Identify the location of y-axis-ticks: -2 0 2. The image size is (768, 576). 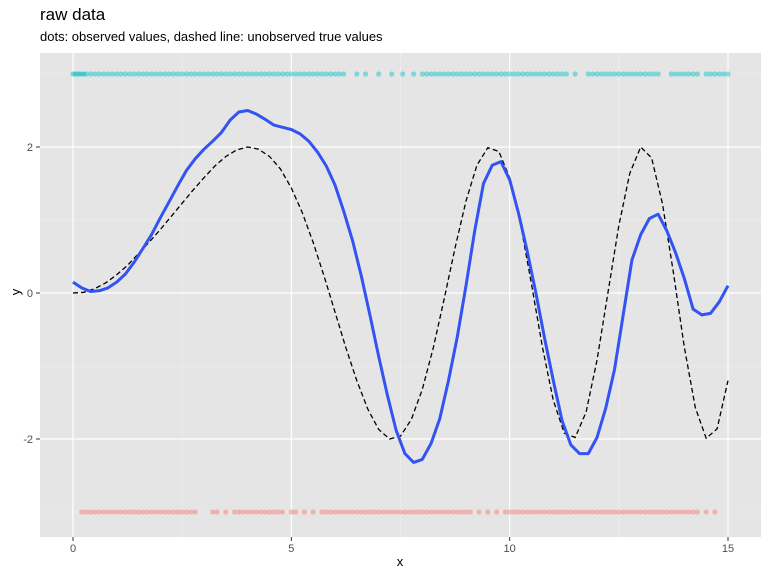
(31, 294).